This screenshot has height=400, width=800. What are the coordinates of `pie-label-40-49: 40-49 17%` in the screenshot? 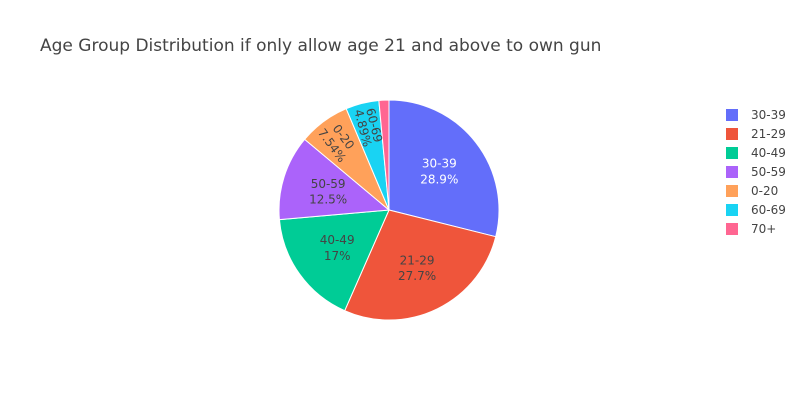 It's located at (337, 248).